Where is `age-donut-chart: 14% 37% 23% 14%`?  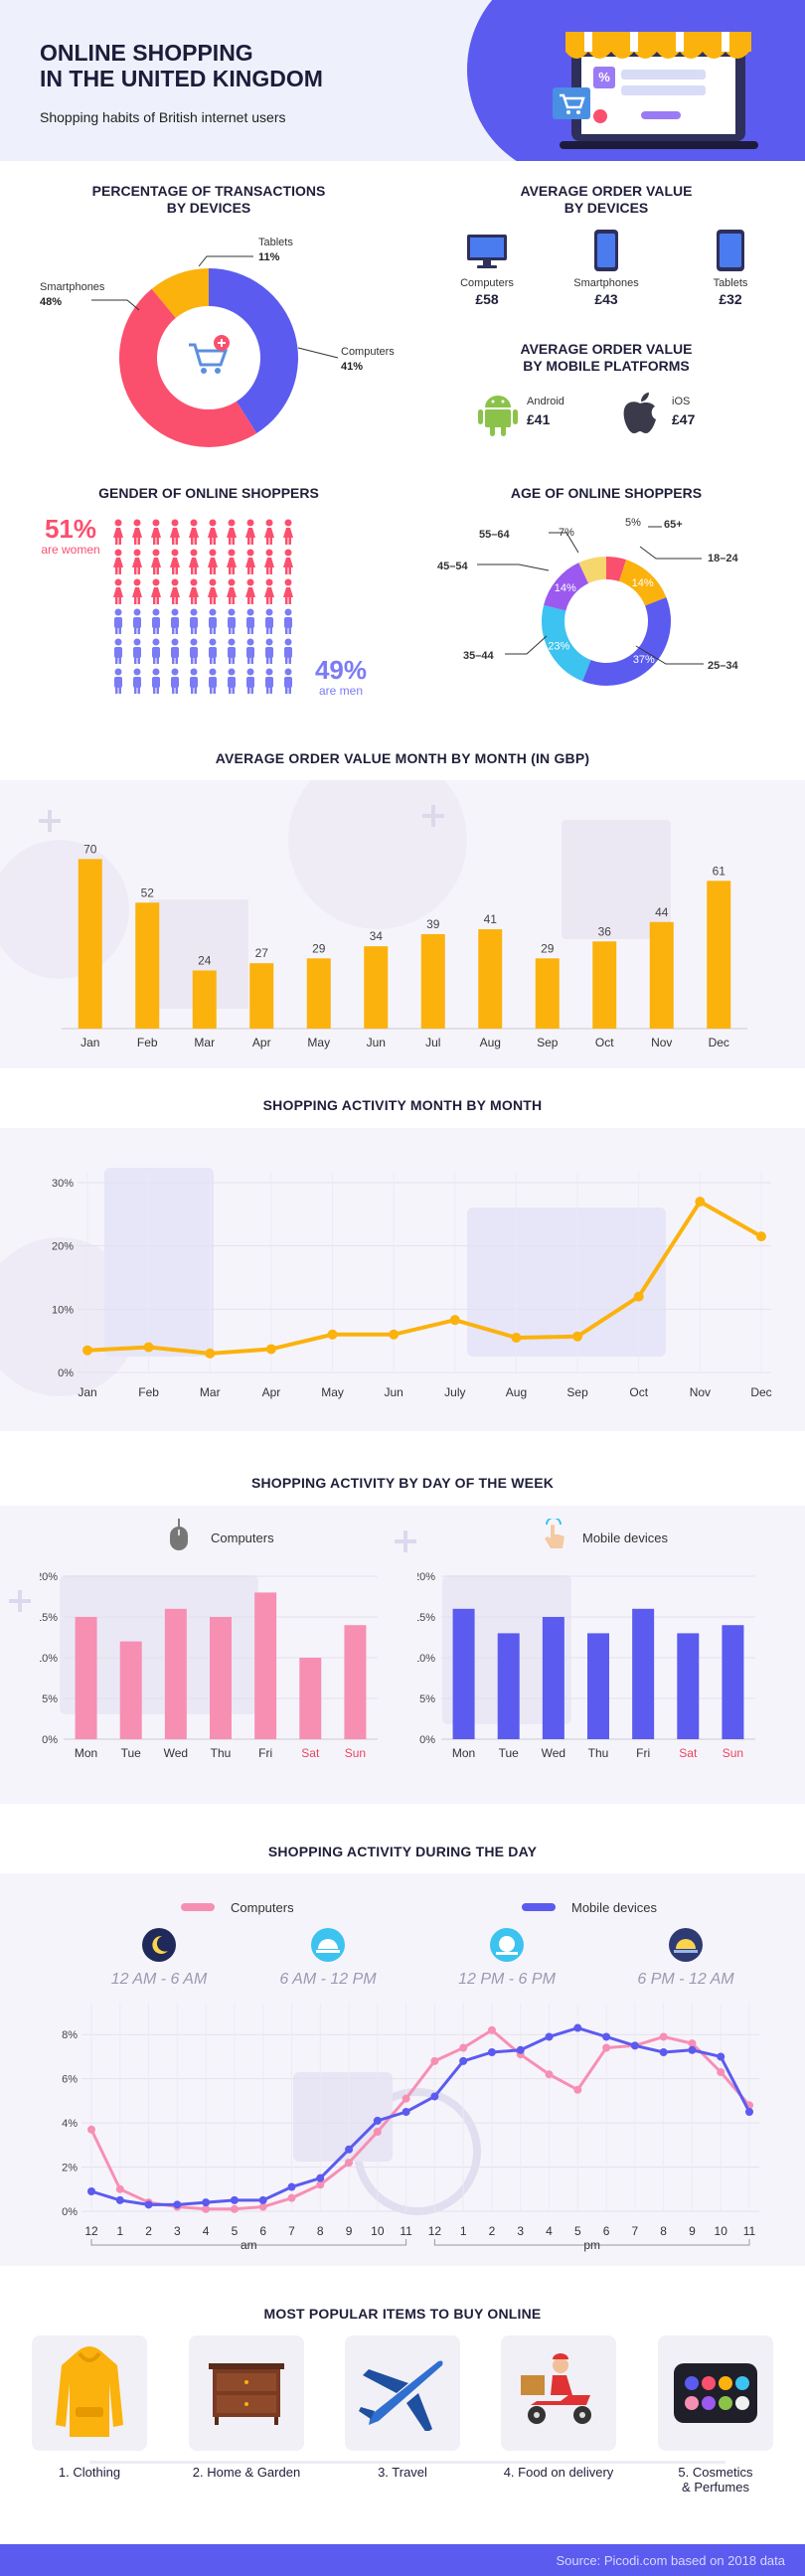
age-donut-chart: 14% 37% 23% 14% is located at coordinates (606, 621).